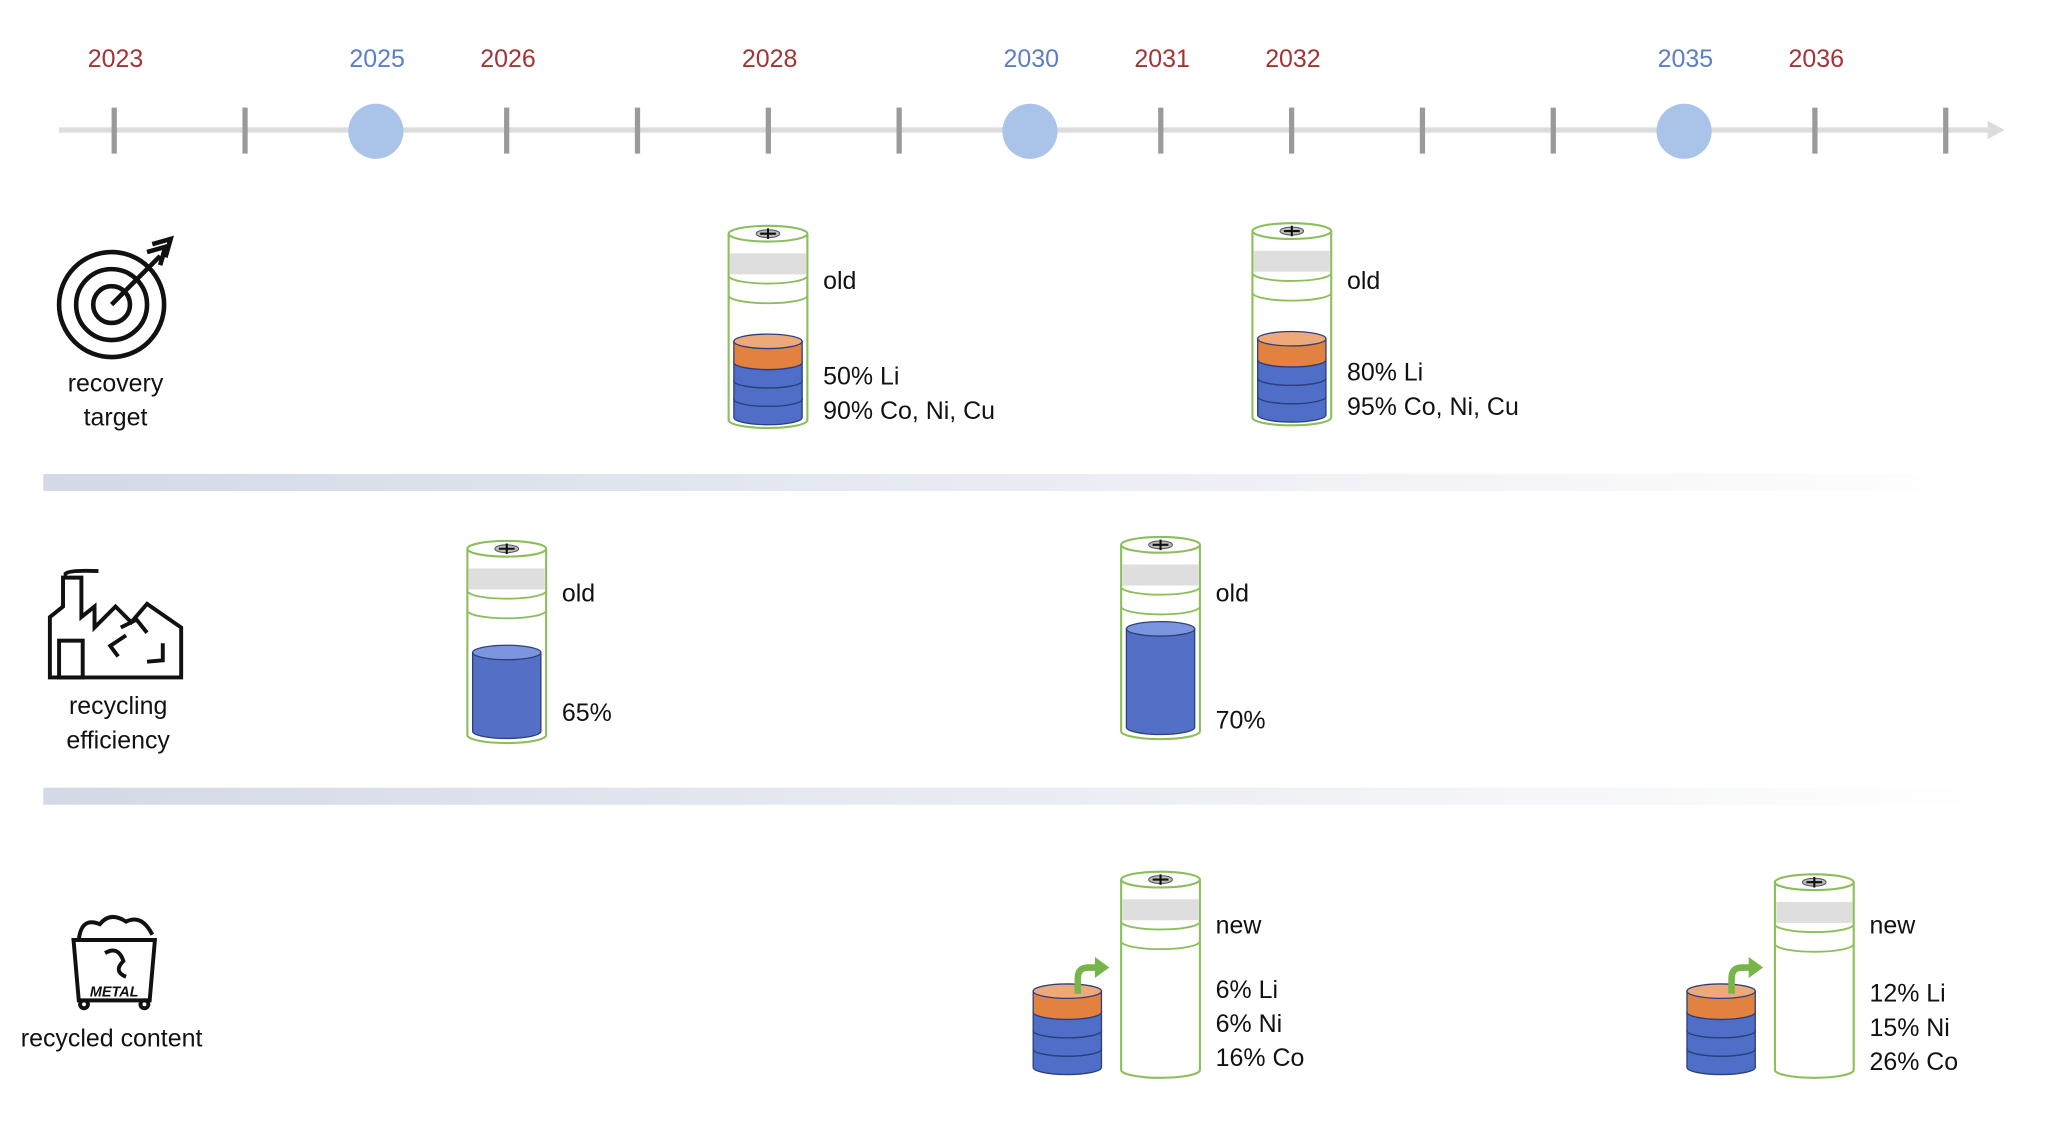  I want to click on year-label: 2031, so click(1161, 59).